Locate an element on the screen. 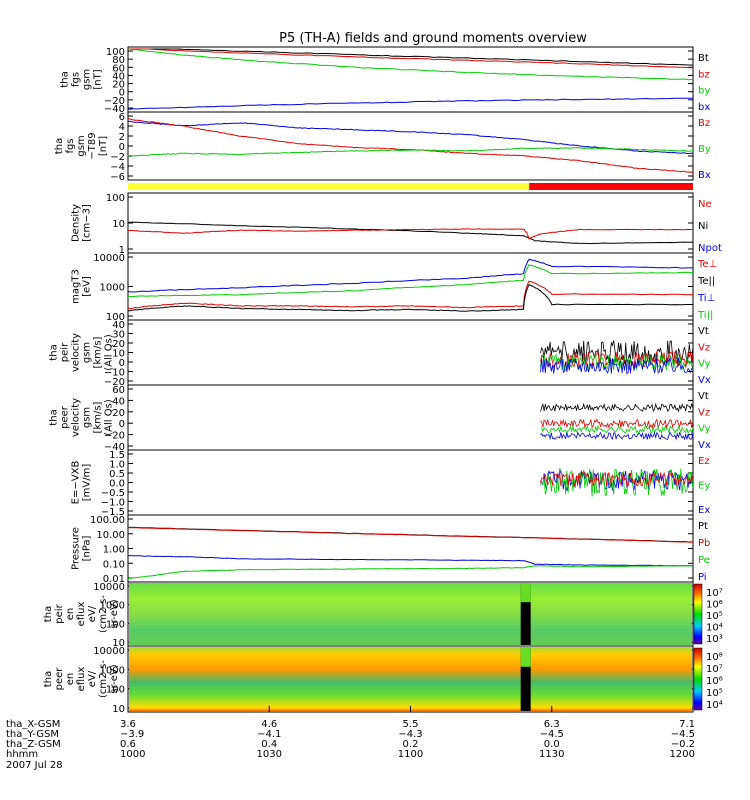 The image size is (750, 800). y-label-line: [cm−3] is located at coordinates (87, 223).